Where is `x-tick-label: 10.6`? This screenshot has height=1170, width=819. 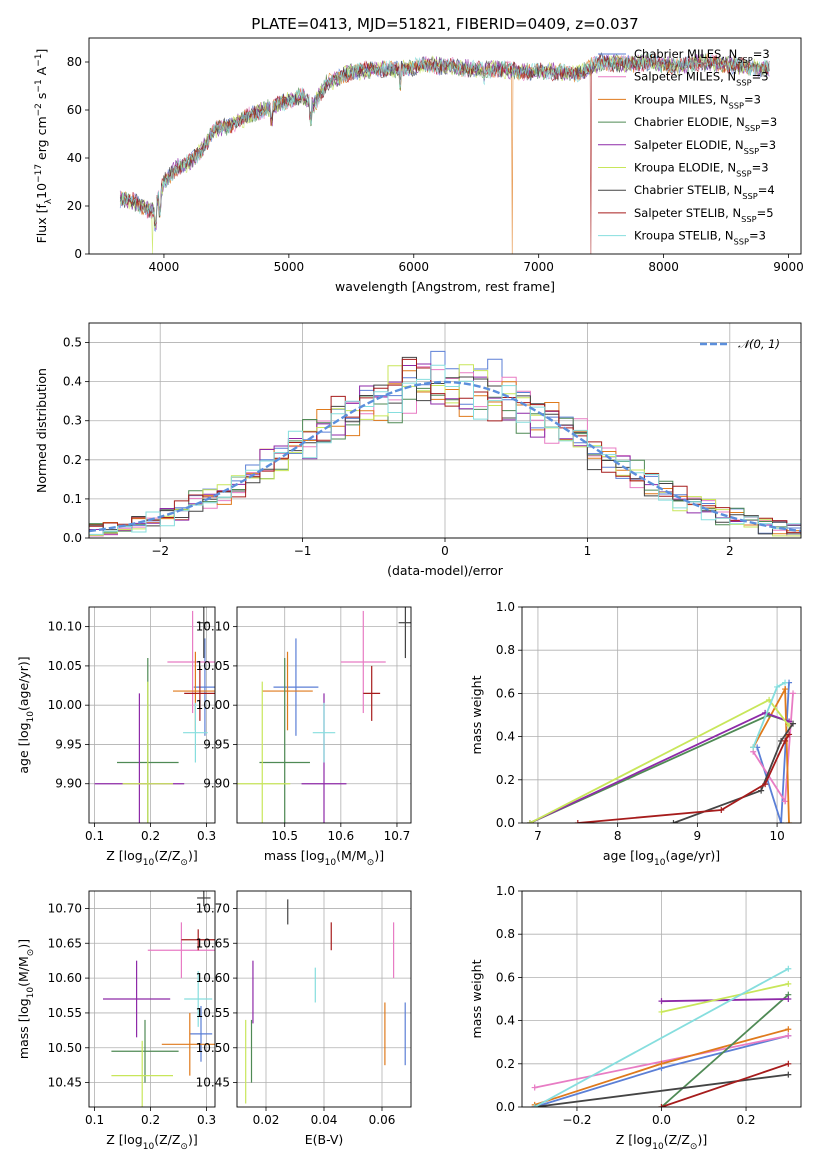
x-tick-label: 10.6 is located at coordinates (340, 836).